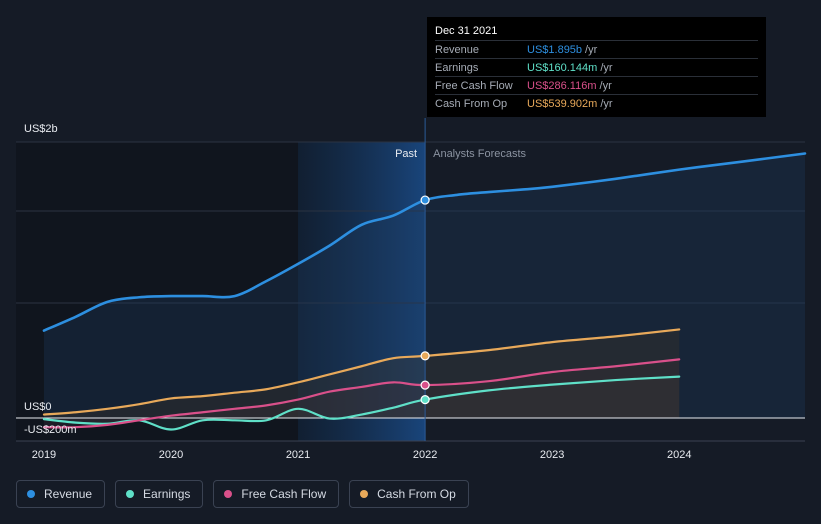 The image size is (821, 524). I want to click on tooltip-row-revenue: Revenue US$1.895b /yr, so click(596, 49).